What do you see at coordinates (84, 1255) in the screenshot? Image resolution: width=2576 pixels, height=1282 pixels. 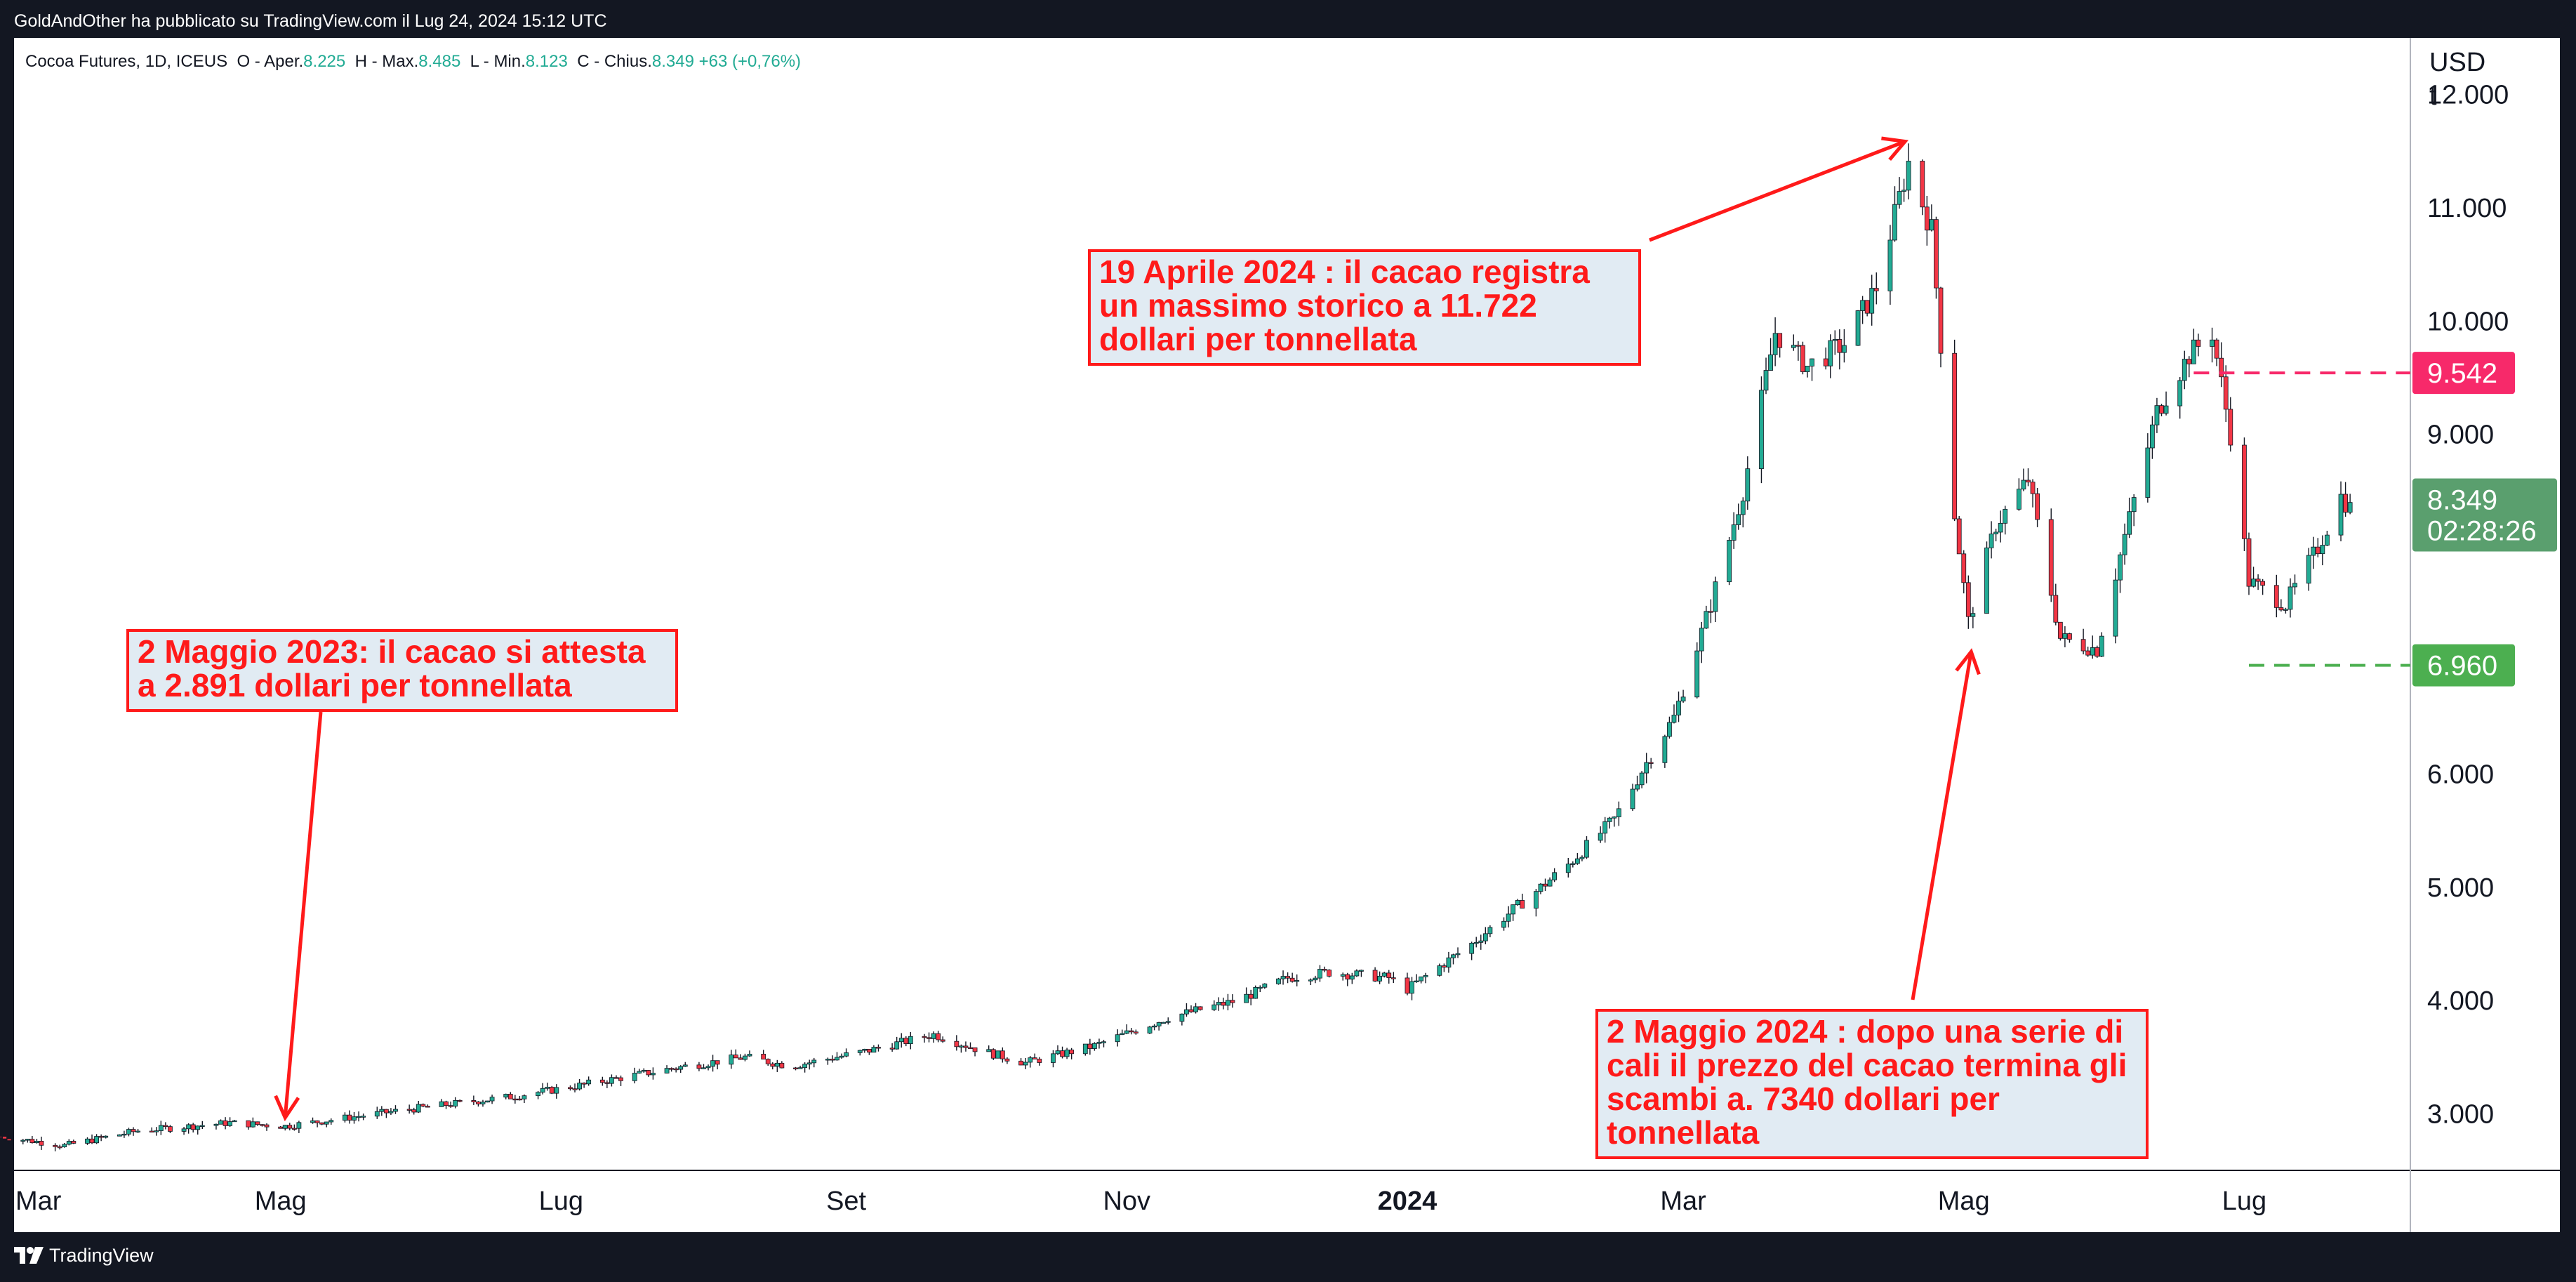 I see `tradingview-logo: TradingView` at bounding box center [84, 1255].